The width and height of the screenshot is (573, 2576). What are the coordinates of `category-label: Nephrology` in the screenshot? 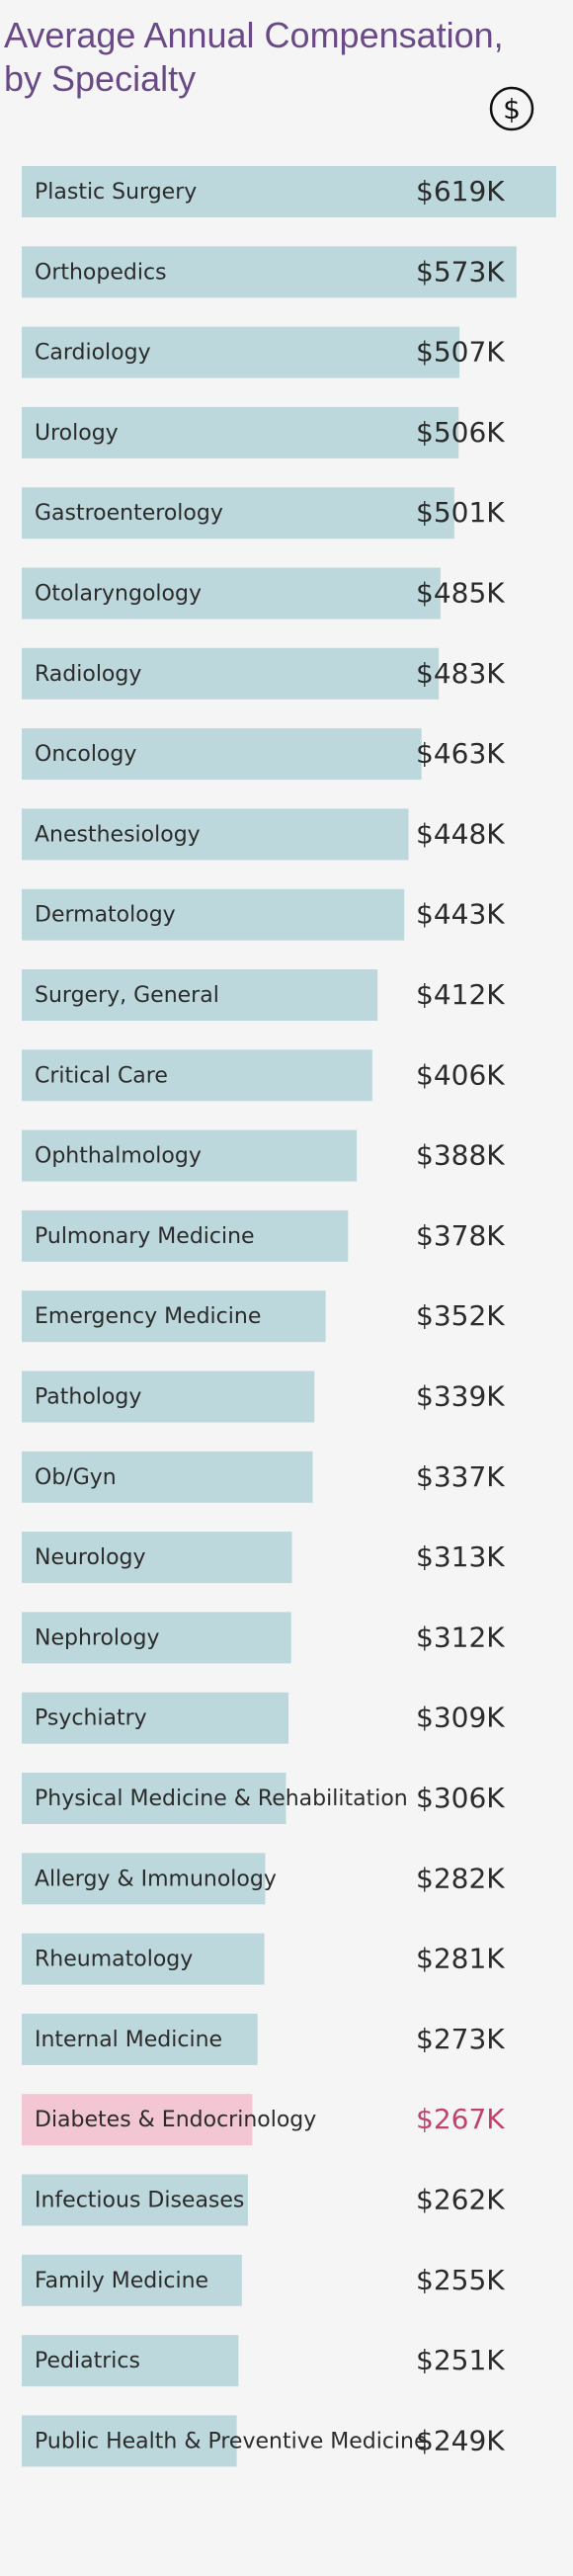 It's located at (97, 1637).